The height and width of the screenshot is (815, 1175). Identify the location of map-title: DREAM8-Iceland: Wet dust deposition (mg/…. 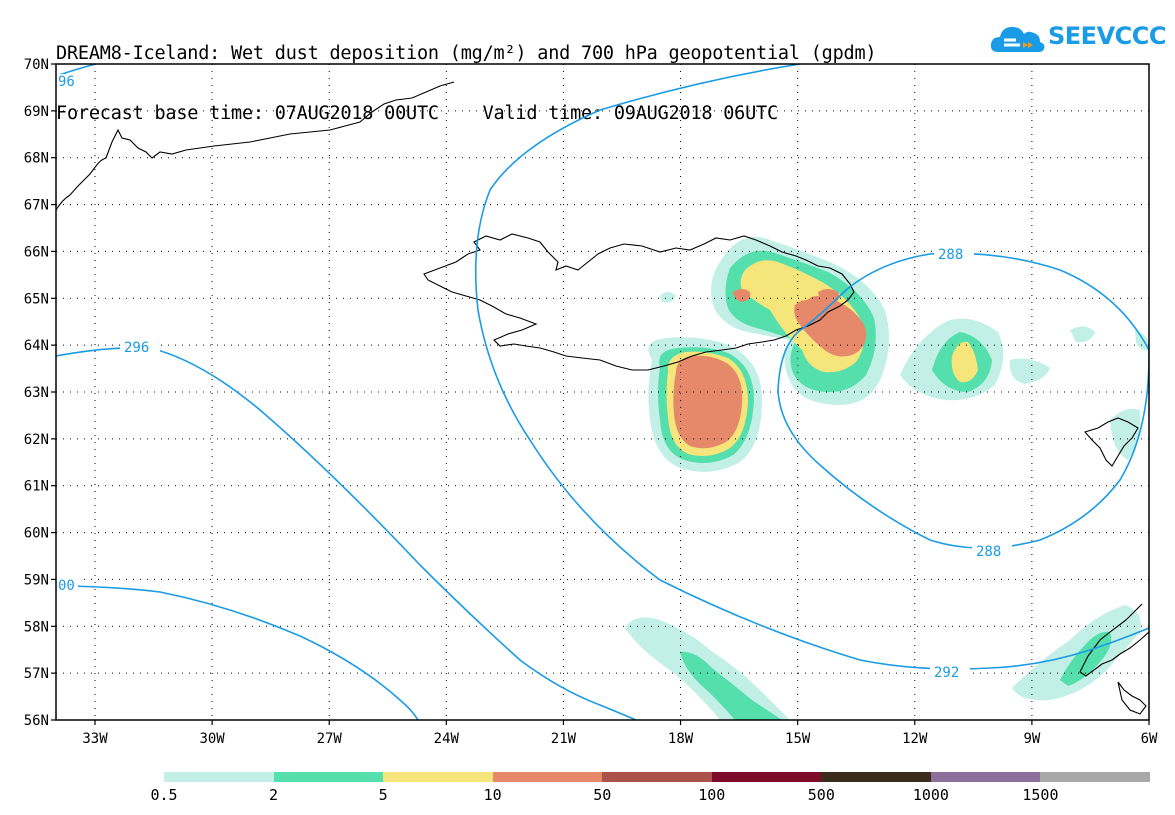
(466, 74).